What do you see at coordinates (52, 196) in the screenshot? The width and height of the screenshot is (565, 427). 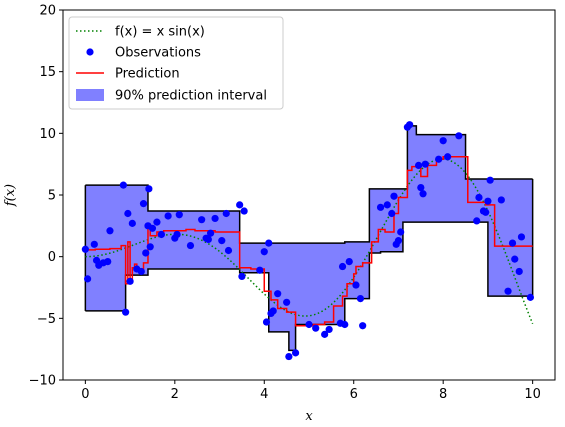 I see `y-tick-label: 5` at bounding box center [52, 196].